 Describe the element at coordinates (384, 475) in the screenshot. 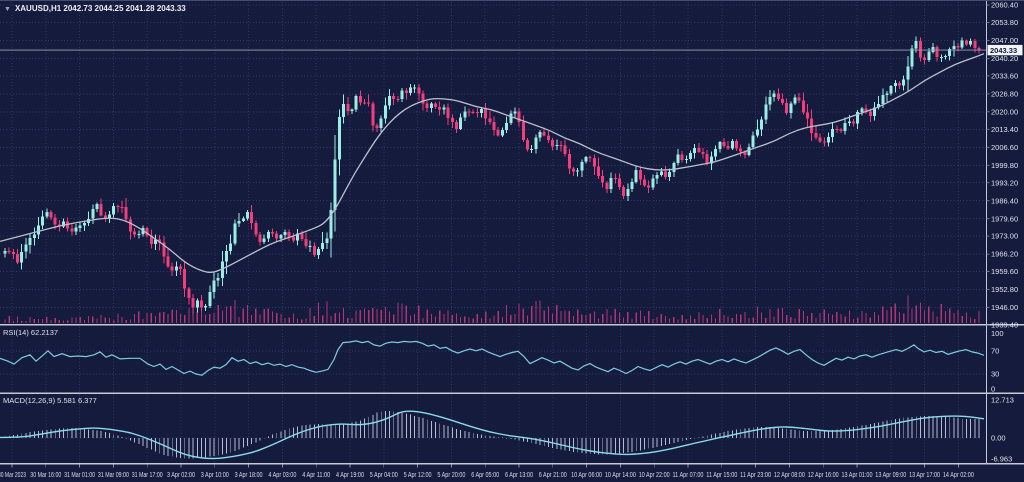

I see `time-axis-label: 5 Apr 04:00` at that location.